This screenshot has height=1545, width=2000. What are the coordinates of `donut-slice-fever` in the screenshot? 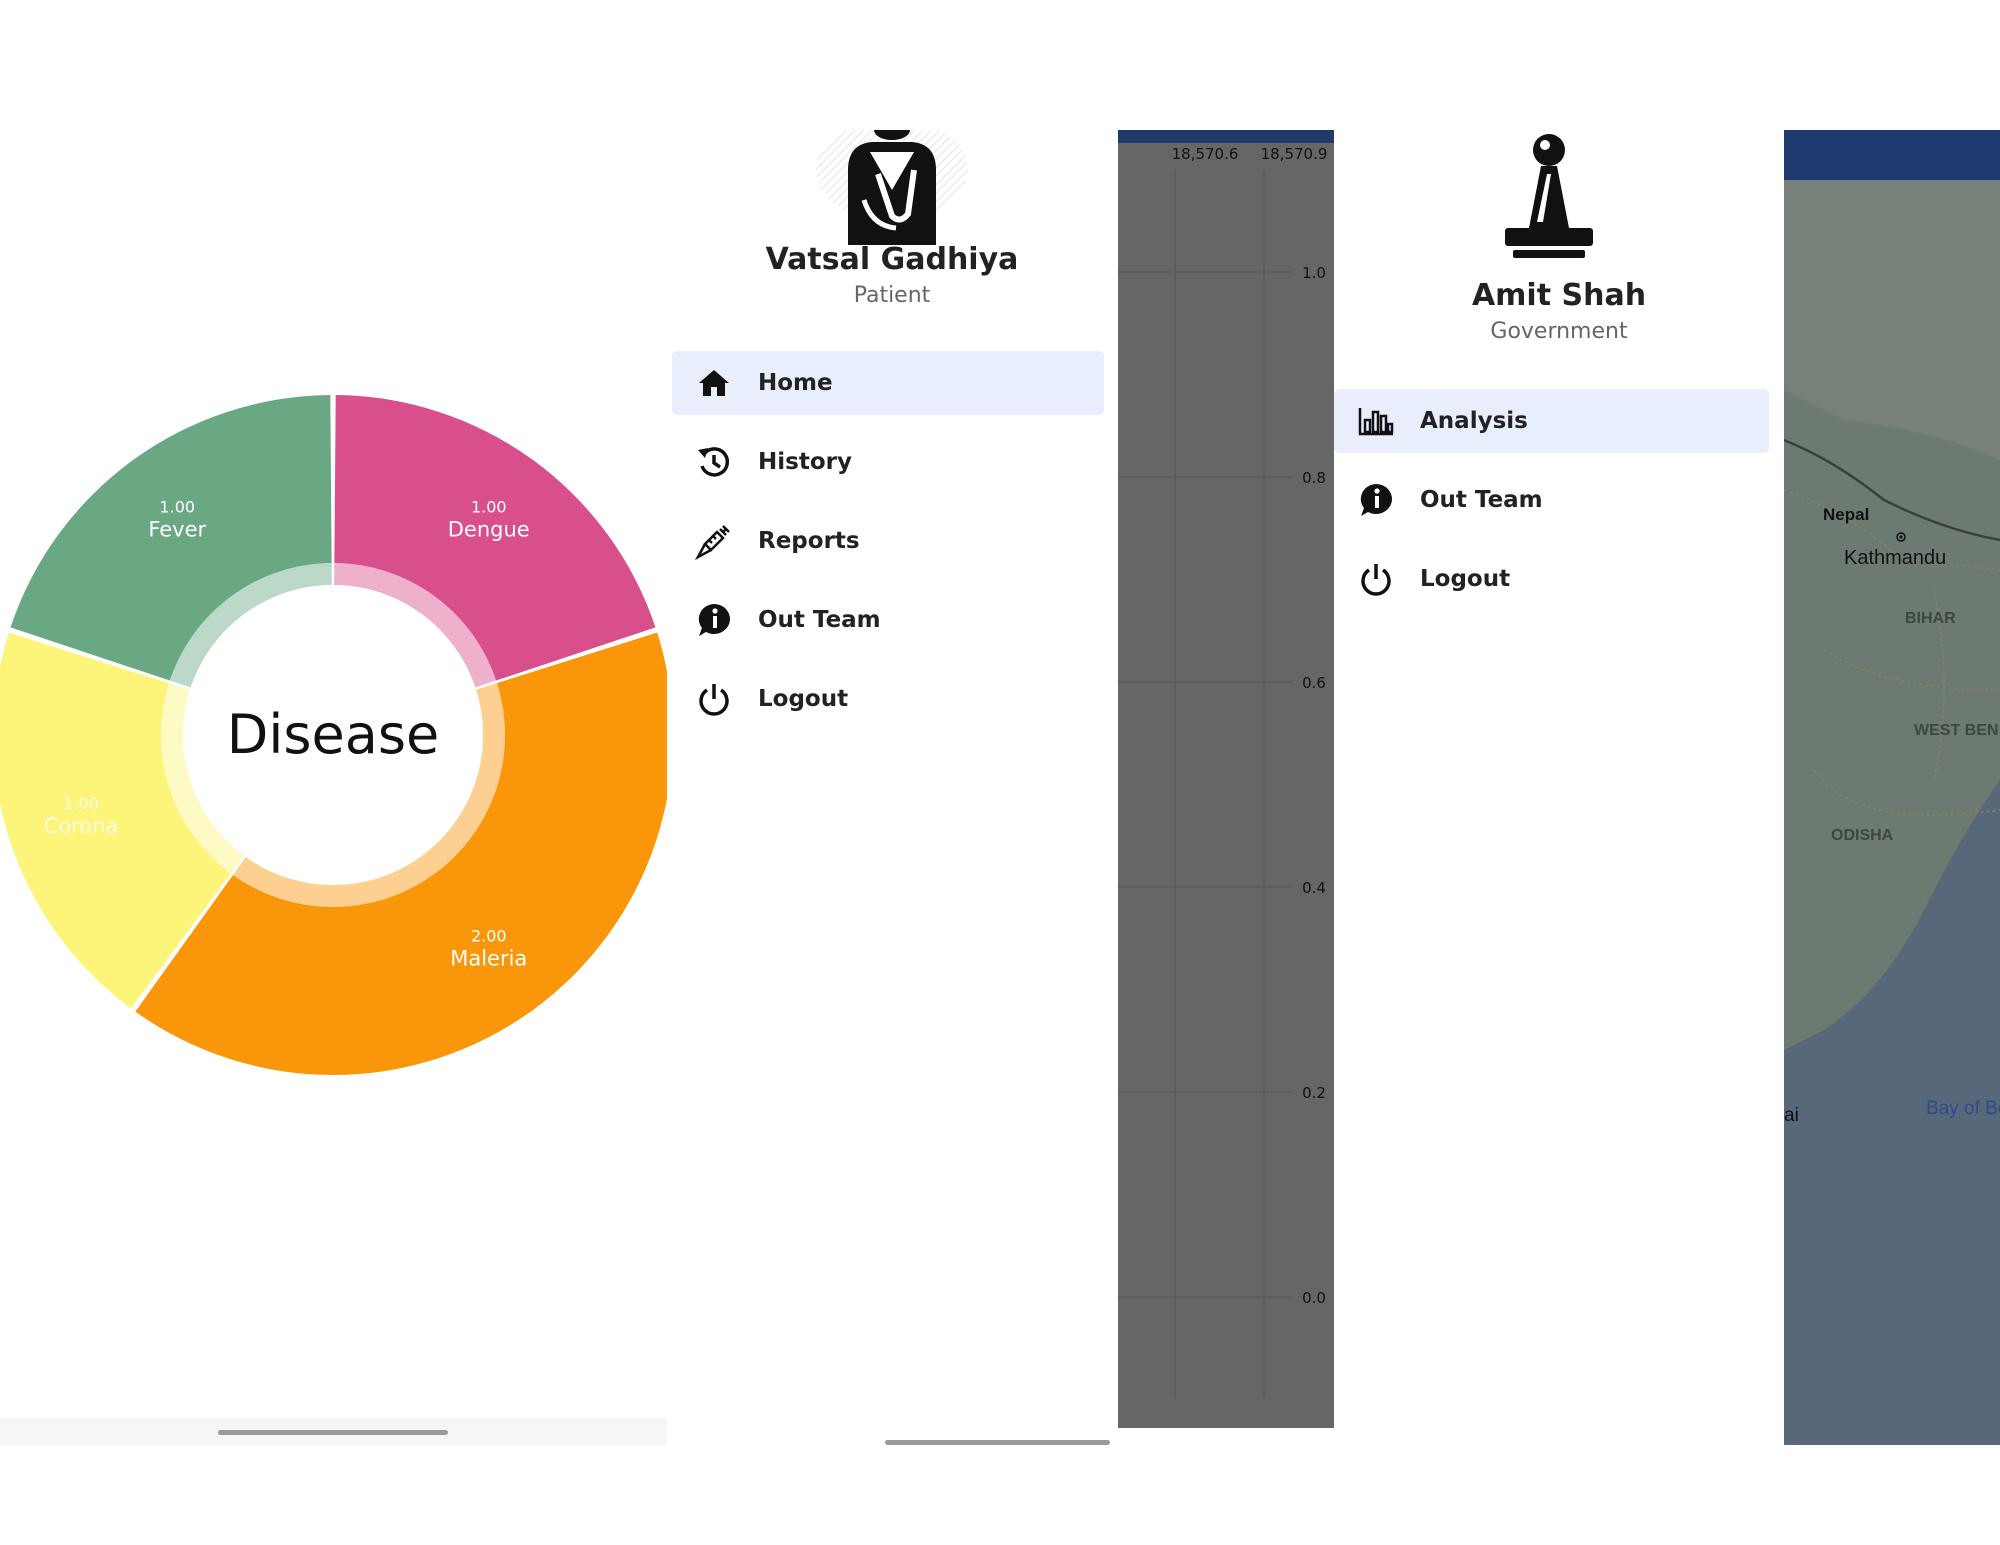 It's located at (171, 538).